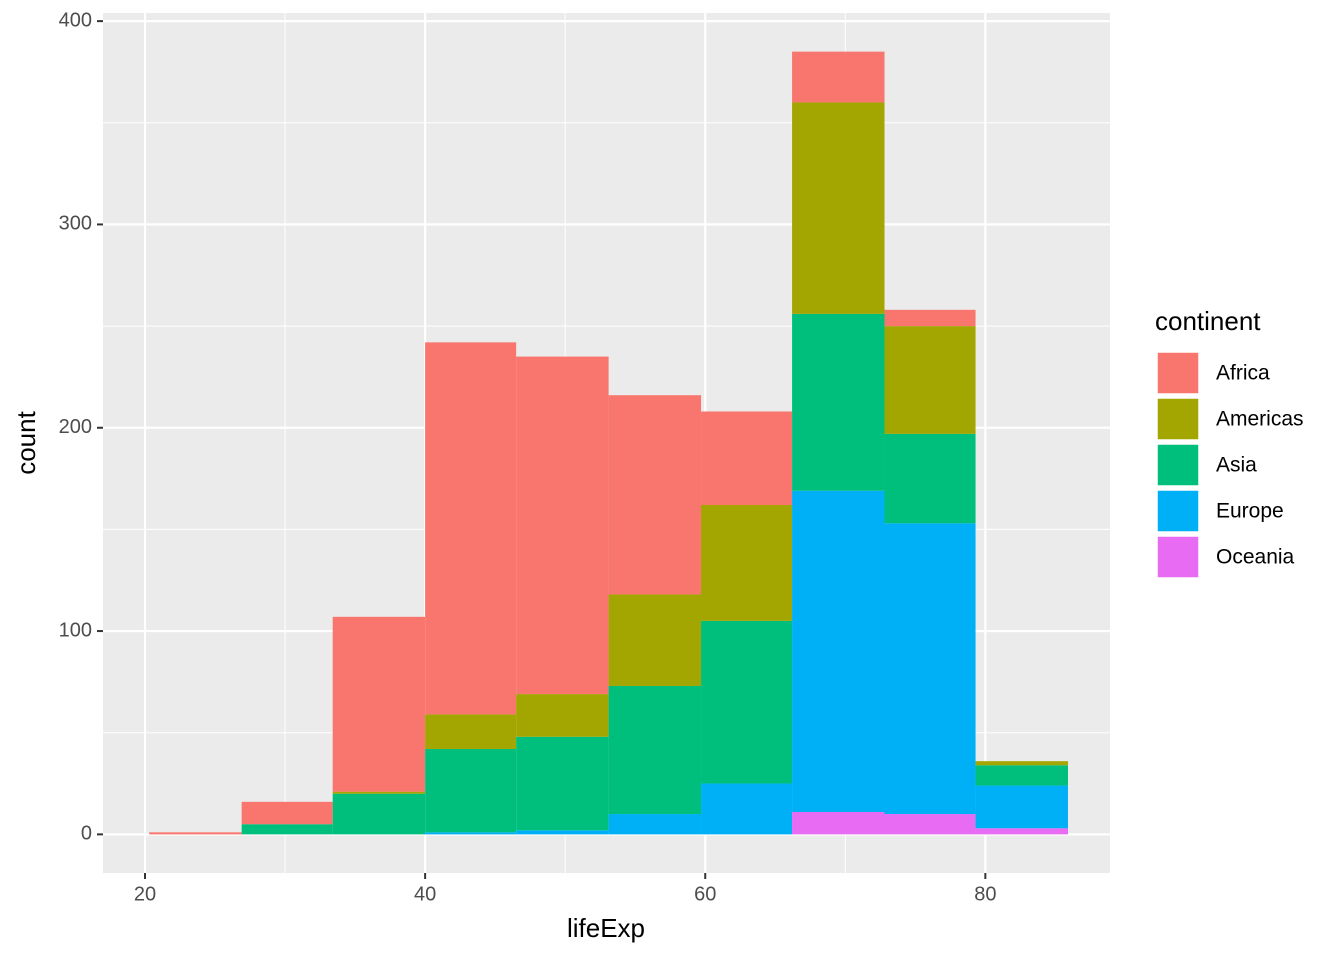 The width and height of the screenshot is (1344, 965). What do you see at coordinates (75, 427) in the screenshot?
I see `y-tick-label: 200` at bounding box center [75, 427].